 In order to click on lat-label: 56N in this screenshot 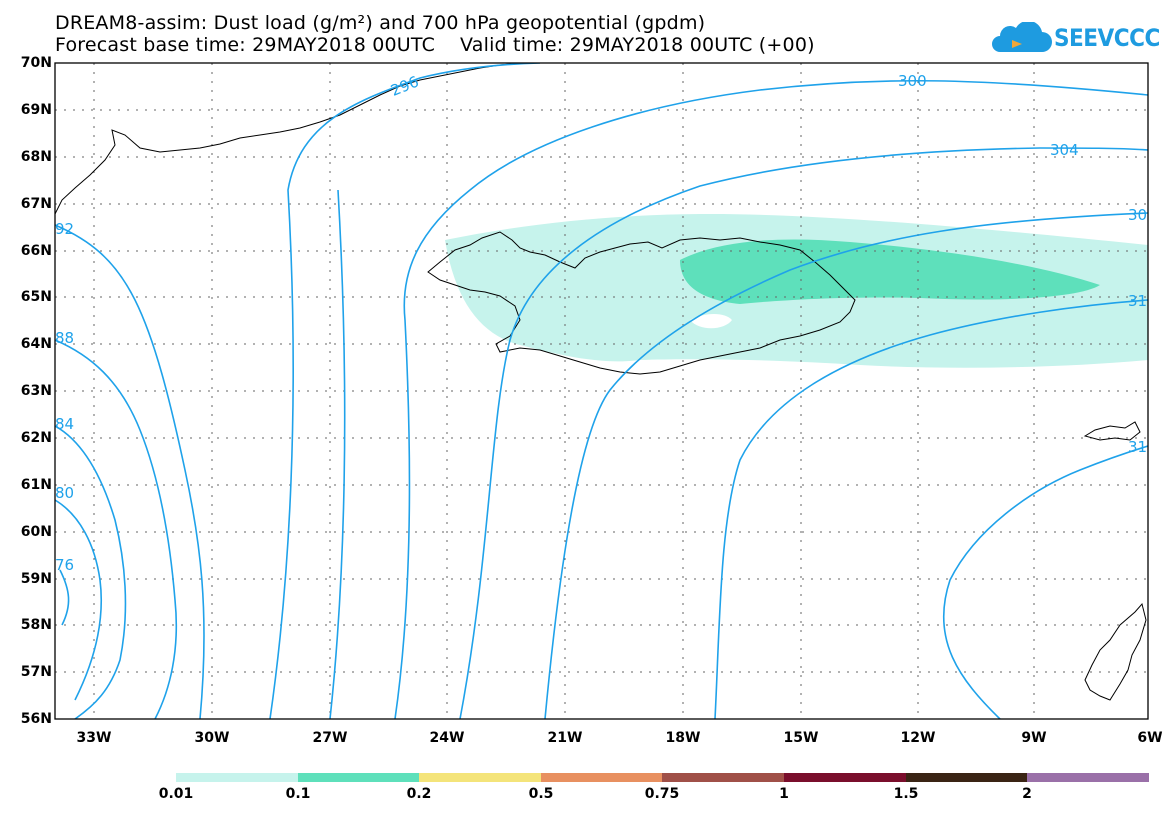, I will do `click(36, 719)`.